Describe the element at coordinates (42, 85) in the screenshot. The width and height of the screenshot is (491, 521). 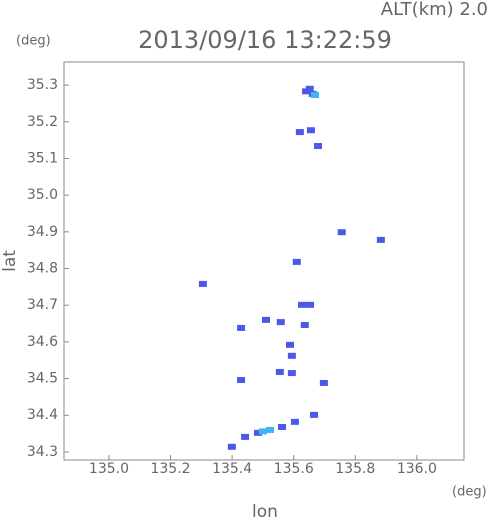
I see `y-tick-label: 35.3` at that location.